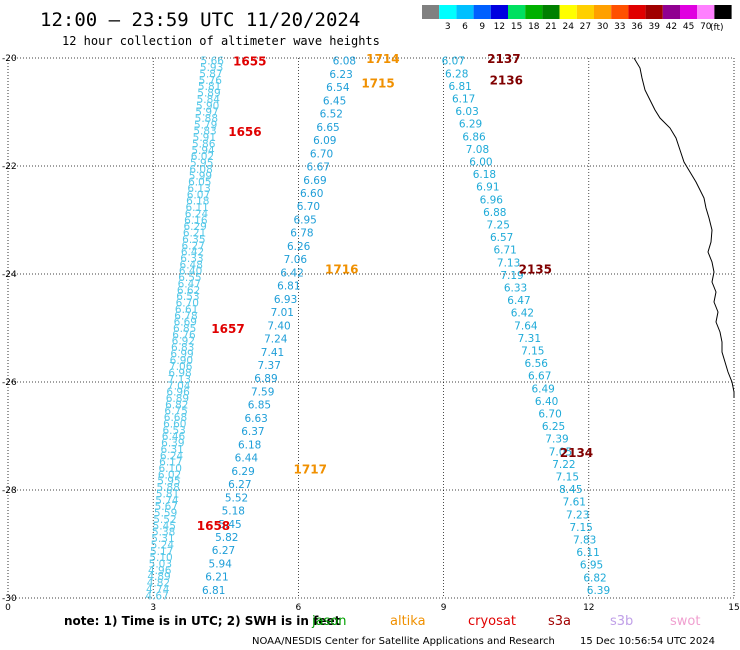  I want to click on wave-height-value: 4.96, so click(160, 571).